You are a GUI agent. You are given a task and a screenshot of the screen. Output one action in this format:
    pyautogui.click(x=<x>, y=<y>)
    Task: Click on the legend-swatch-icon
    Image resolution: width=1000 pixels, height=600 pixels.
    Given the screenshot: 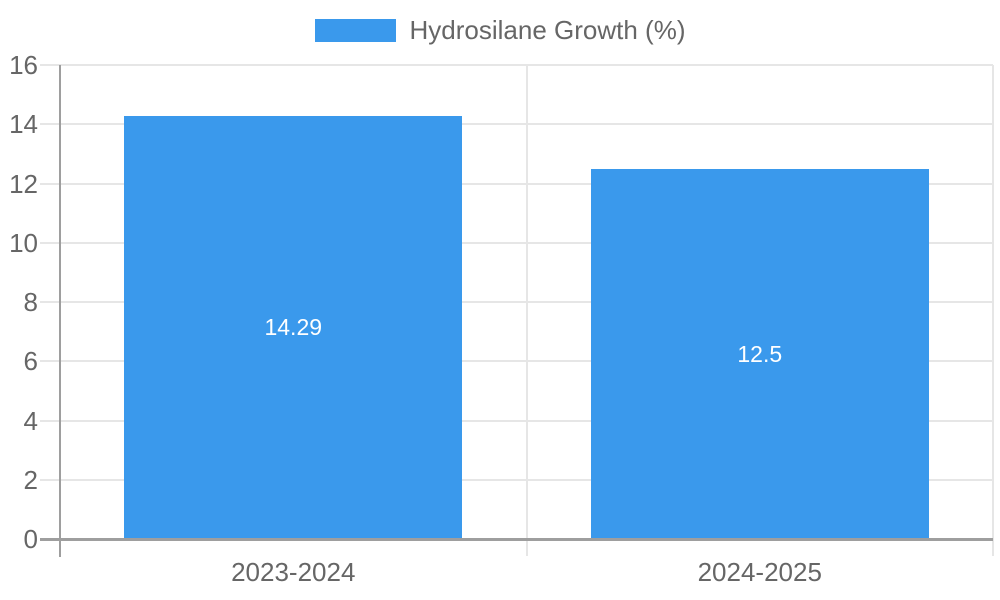 What is the action you would take?
    pyautogui.click(x=355, y=30)
    